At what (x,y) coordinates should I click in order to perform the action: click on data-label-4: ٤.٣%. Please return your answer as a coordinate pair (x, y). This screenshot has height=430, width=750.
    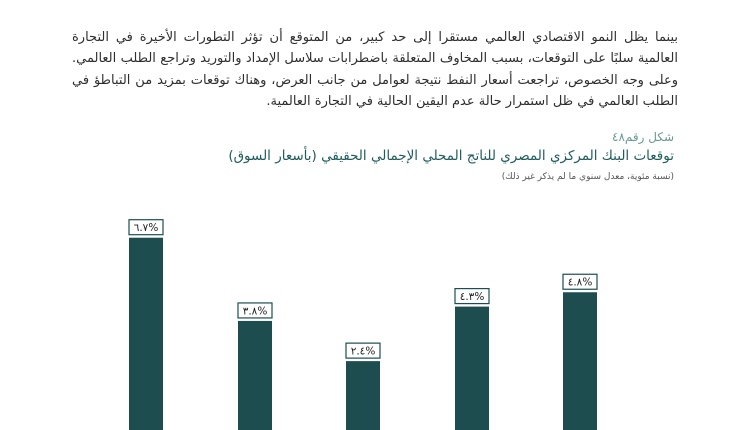
    Looking at the image, I should click on (472, 297).